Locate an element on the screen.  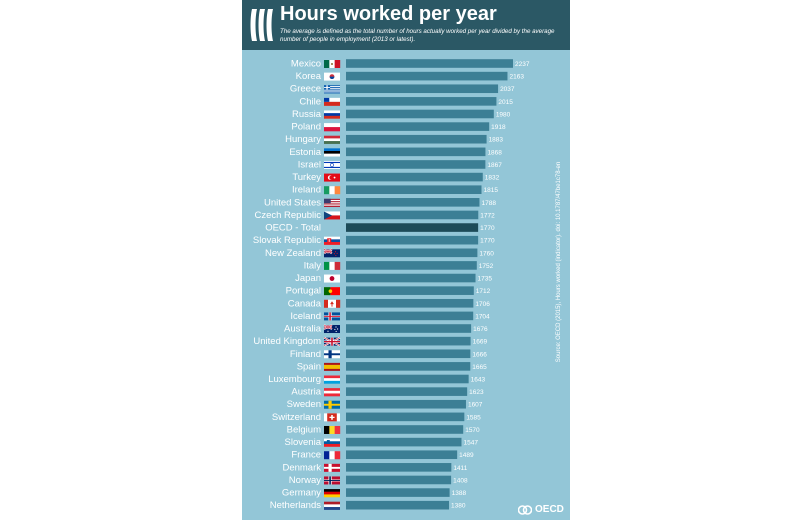
flag-iceland-icon is located at coordinates (332, 316).